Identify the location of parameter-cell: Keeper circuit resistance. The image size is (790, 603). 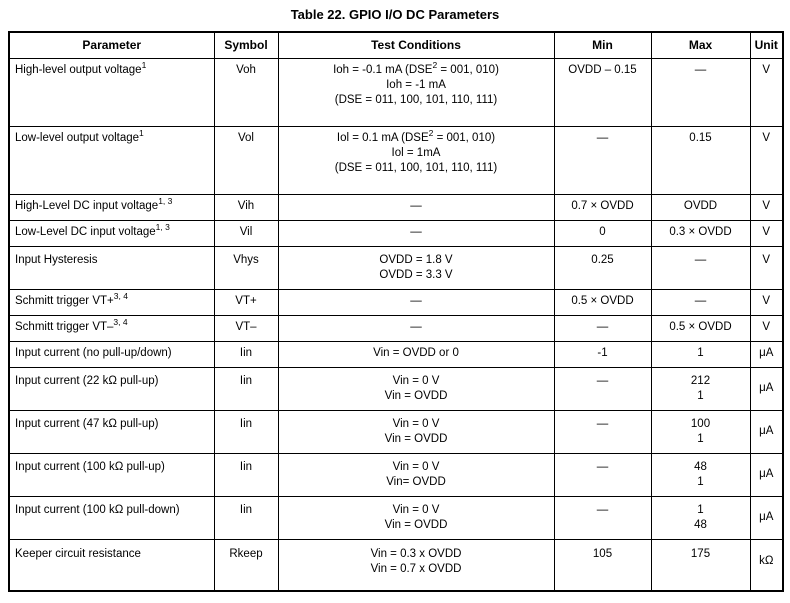
(111, 564).